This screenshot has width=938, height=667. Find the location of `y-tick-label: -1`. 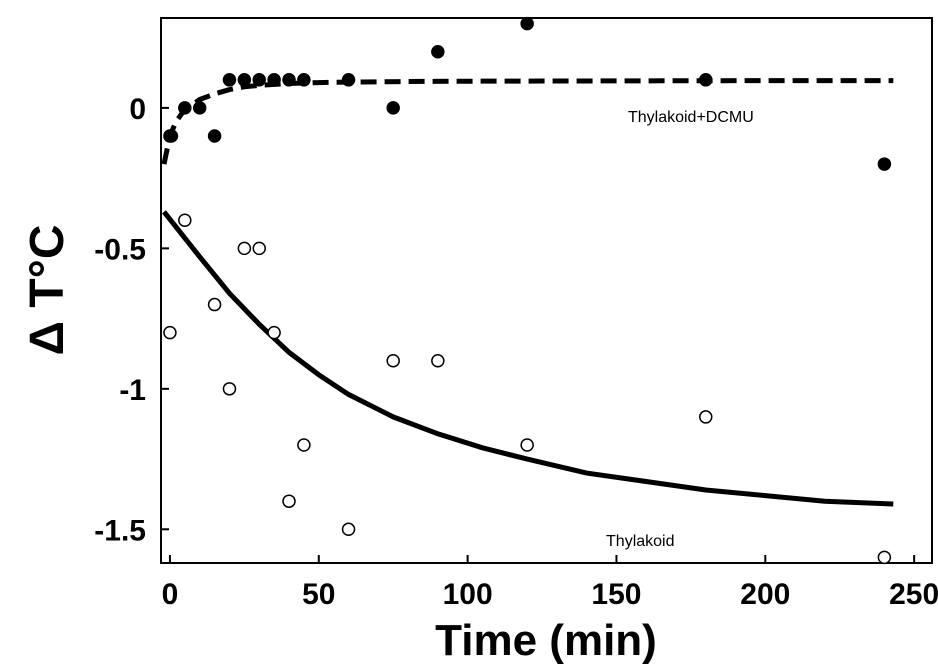

y-tick-label: -1 is located at coordinates (132, 390).